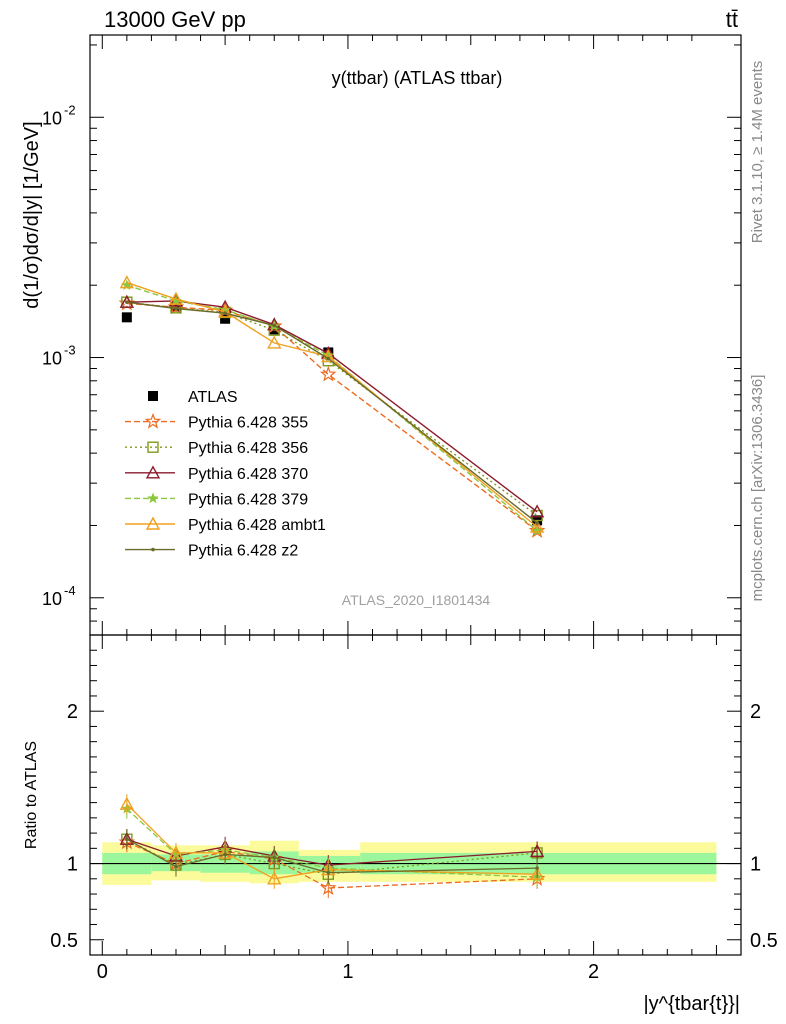  Describe the element at coordinates (70, 590) in the screenshot. I see `main-y-tick-exponent: -4` at that location.